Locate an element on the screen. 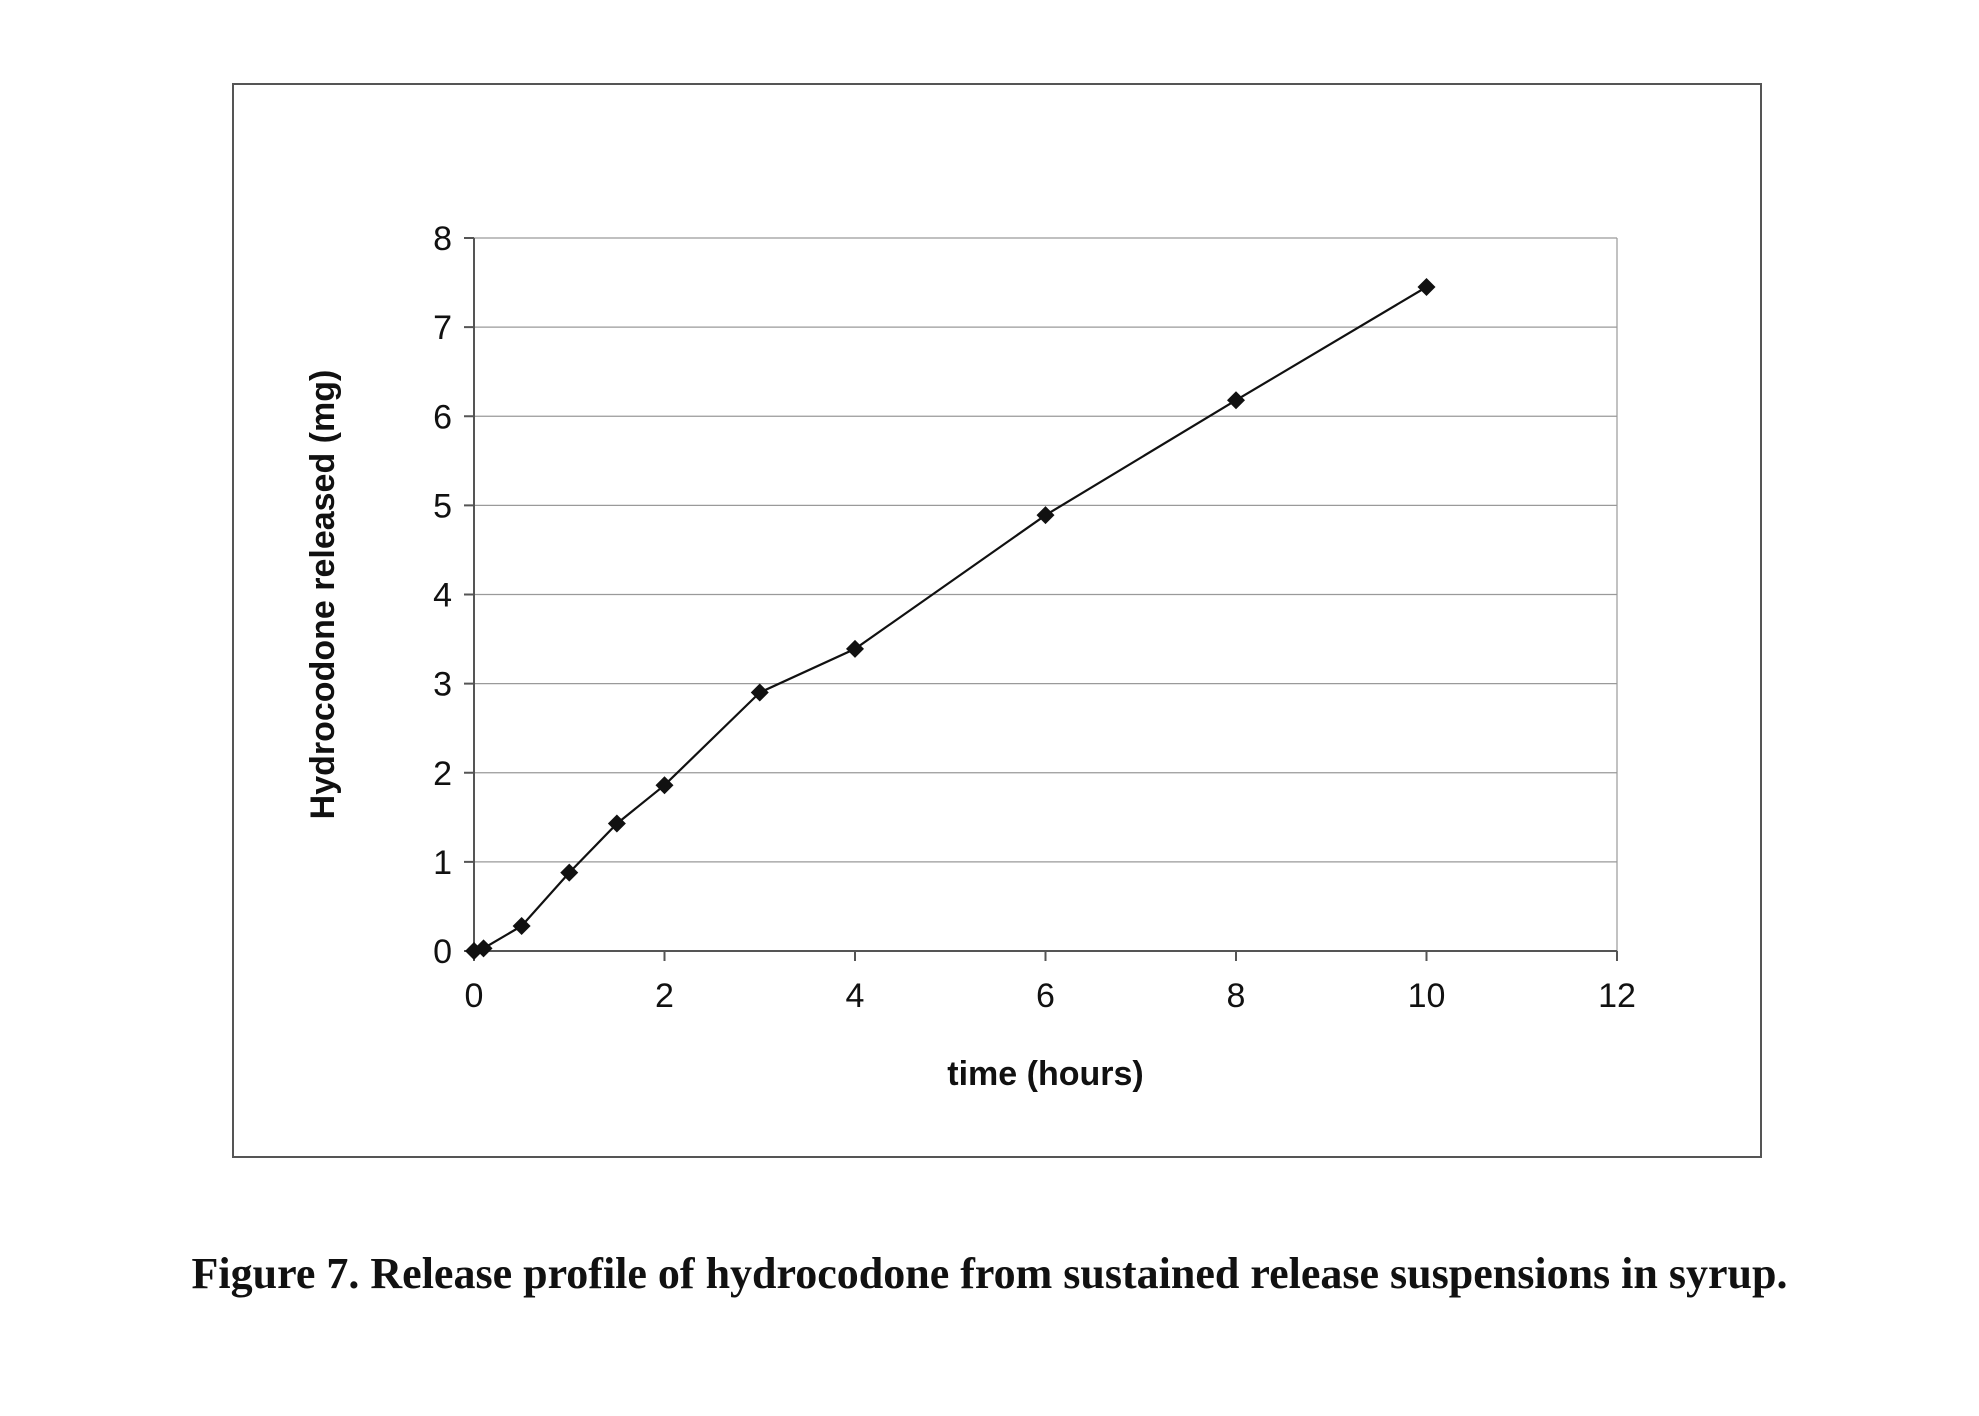  y-tick-label-7: 7 is located at coordinates (442, 328).